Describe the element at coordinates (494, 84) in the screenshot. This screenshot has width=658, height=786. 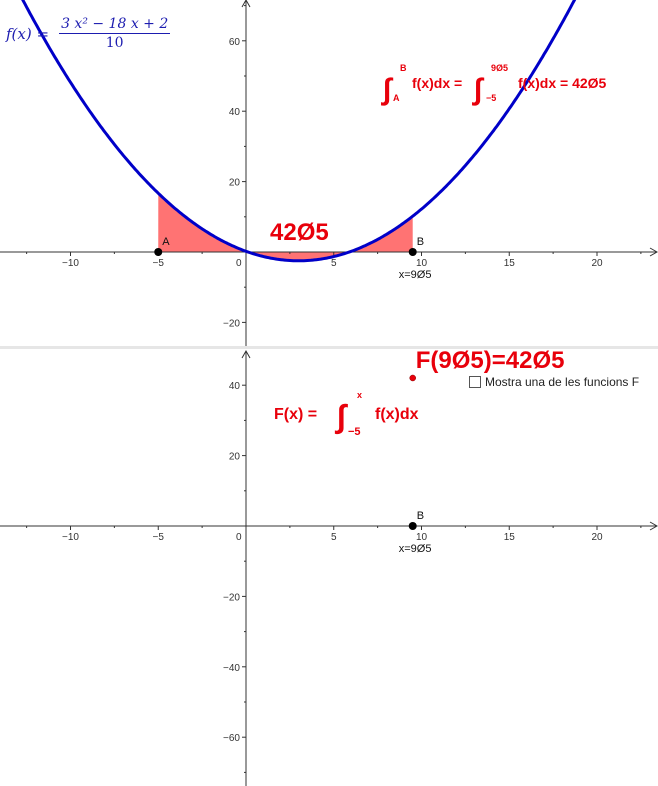
I see `integral-equation: ∫ B A f(x)dx = ∫ 9Ø5 −5 f(x)dx = 42Ø5` at that location.